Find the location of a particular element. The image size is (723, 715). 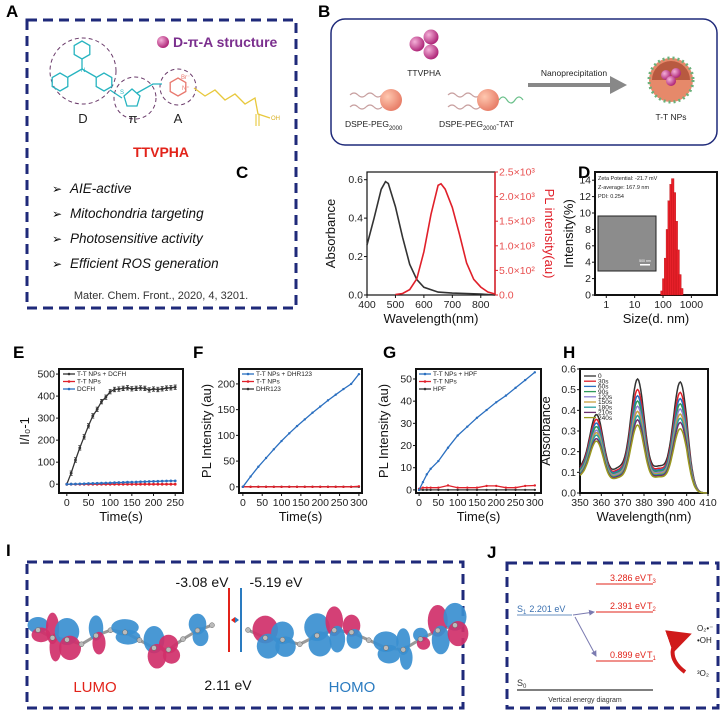

ttvpha-structure: N S N⁺ Br⁻ OH is located at coordinates (164, 81).